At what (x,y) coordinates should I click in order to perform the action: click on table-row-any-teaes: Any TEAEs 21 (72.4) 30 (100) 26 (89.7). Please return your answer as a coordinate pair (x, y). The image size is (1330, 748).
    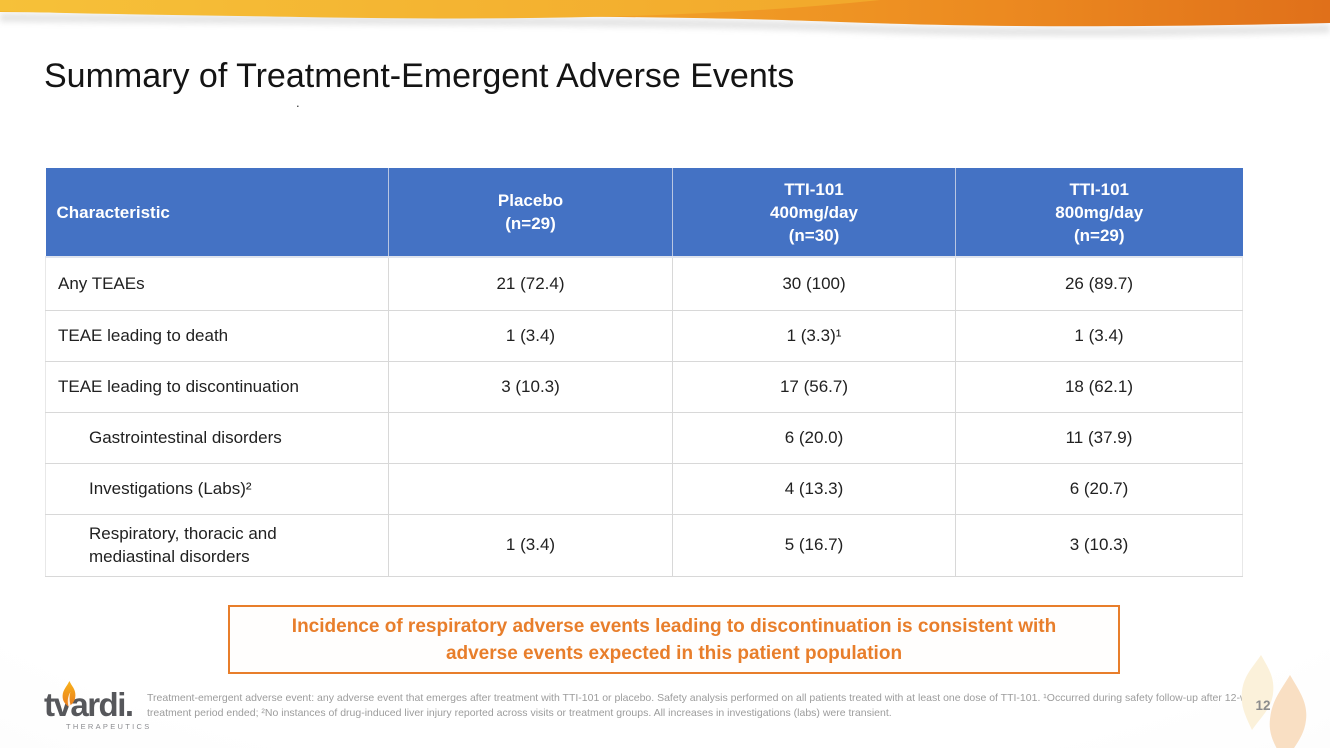
    Looking at the image, I should click on (644, 284).